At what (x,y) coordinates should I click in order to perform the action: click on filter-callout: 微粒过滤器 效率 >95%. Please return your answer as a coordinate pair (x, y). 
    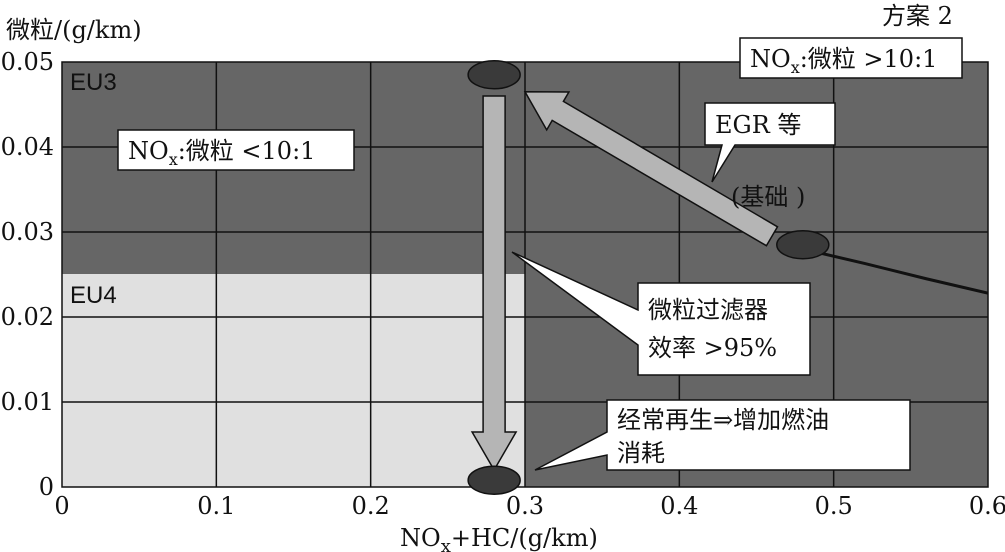
    Looking at the image, I should click on (661, 313).